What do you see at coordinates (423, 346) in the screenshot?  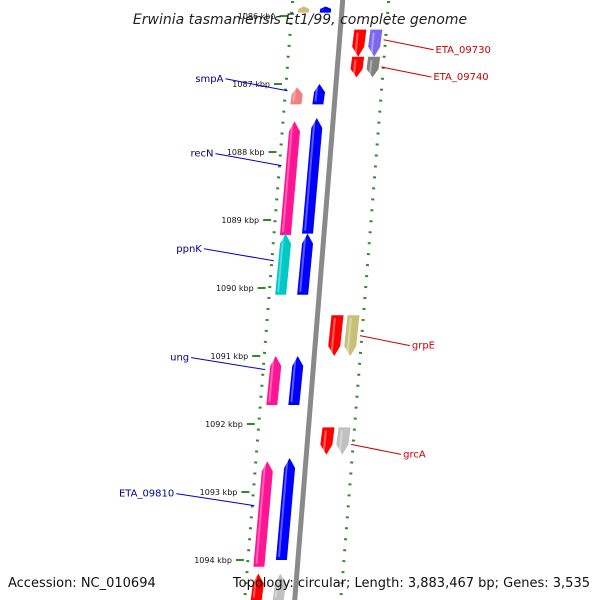 I see `gene-label-right-2: grpE` at bounding box center [423, 346].